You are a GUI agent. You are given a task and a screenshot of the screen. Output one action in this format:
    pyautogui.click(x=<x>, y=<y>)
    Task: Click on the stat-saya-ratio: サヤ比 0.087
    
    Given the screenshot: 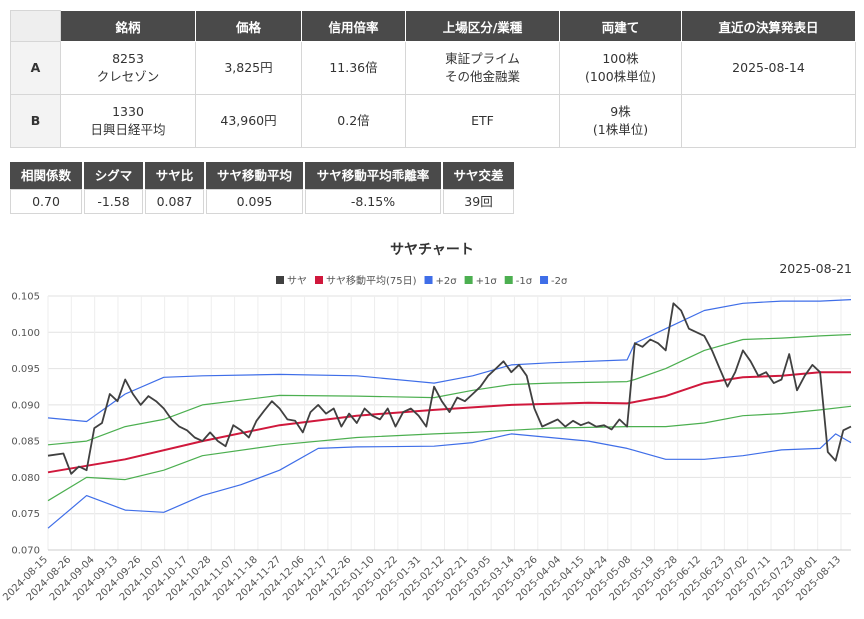 What is the action you would take?
    pyautogui.click(x=174, y=188)
    